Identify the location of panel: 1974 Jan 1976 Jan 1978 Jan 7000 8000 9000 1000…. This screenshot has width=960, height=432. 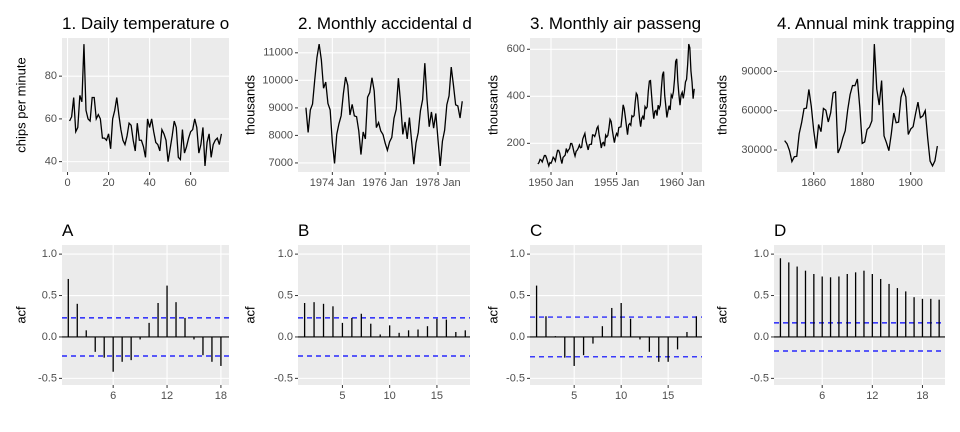
(356, 101).